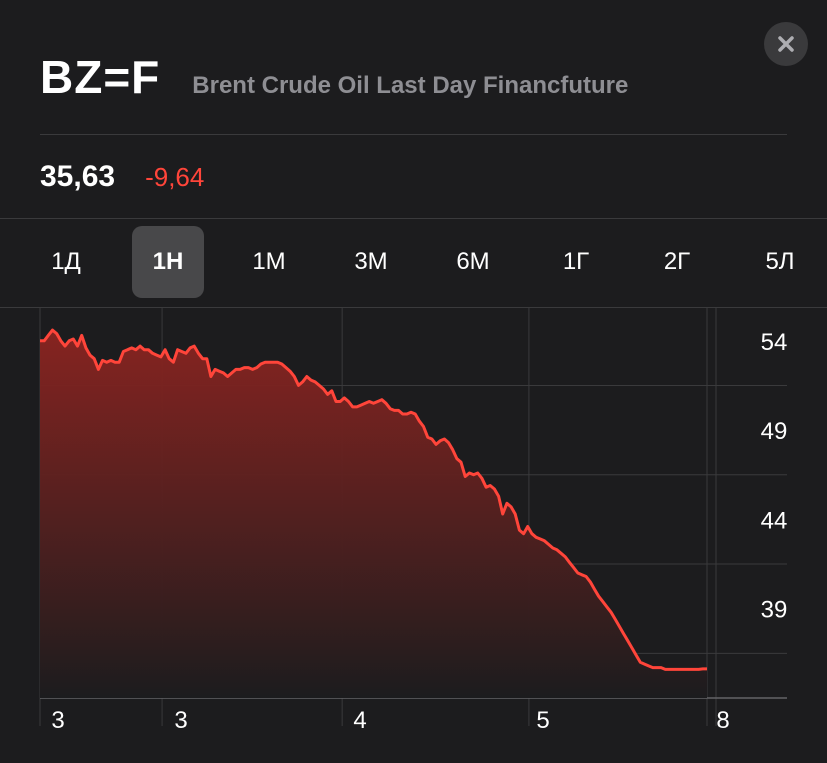 The width and height of the screenshot is (827, 763). I want to click on ticker-symbol: BZ=F, so click(100, 77).